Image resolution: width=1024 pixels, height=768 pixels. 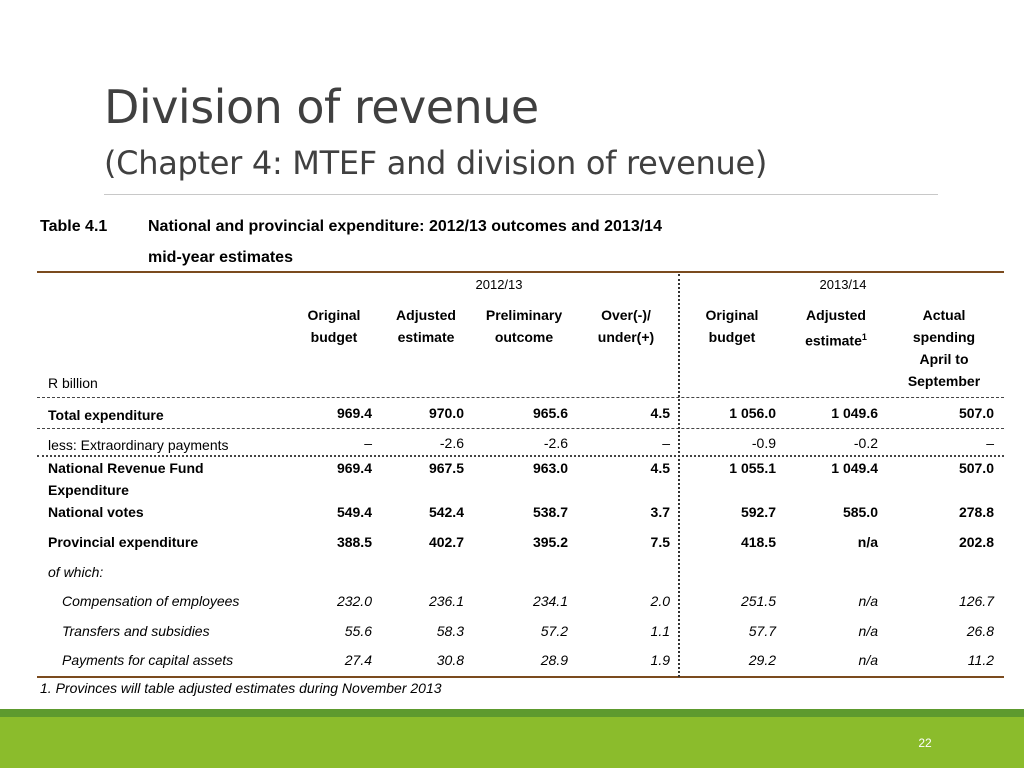 What do you see at coordinates (758, 542) in the screenshot?
I see `table-cell: 418.5` at bounding box center [758, 542].